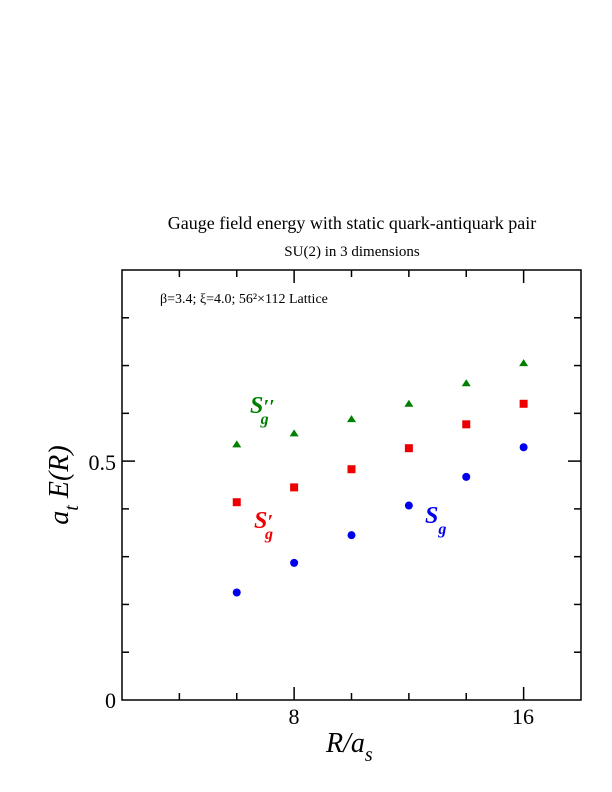  Describe the element at coordinates (349, 747) in the screenshot. I see `x-axis-label: R/as` at that location.